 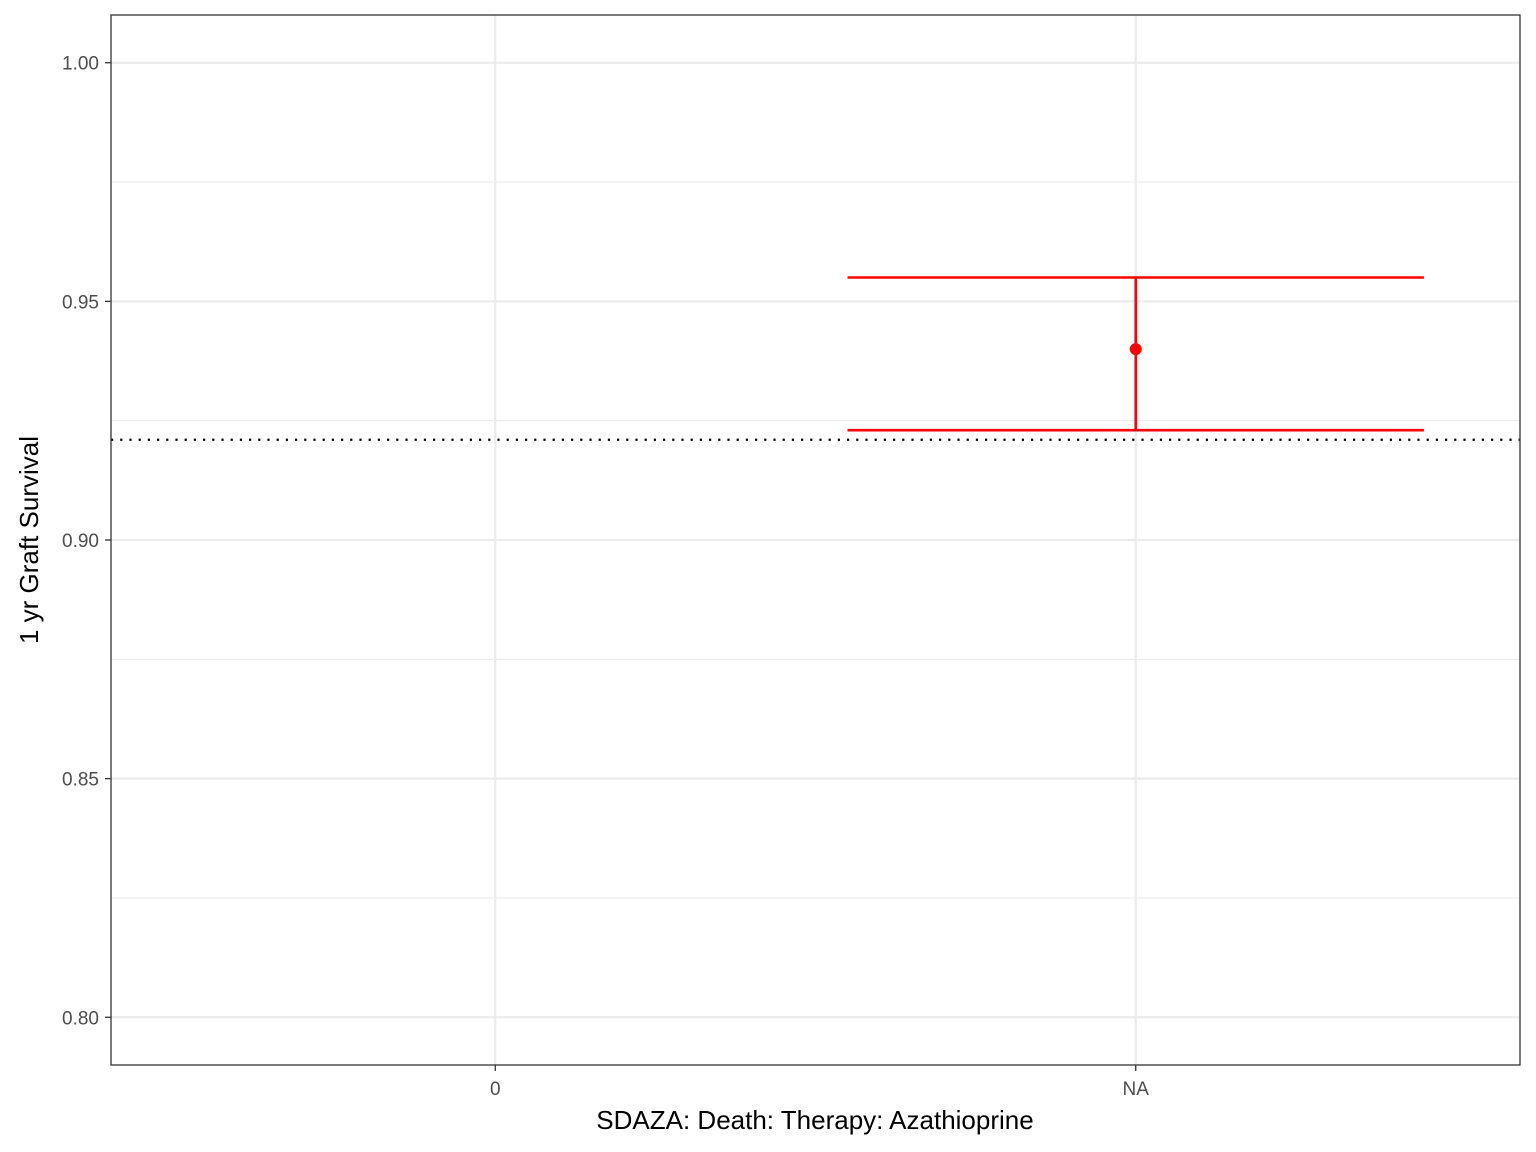 I want to click on x-tick-label: NA, so click(x=1136, y=1089).